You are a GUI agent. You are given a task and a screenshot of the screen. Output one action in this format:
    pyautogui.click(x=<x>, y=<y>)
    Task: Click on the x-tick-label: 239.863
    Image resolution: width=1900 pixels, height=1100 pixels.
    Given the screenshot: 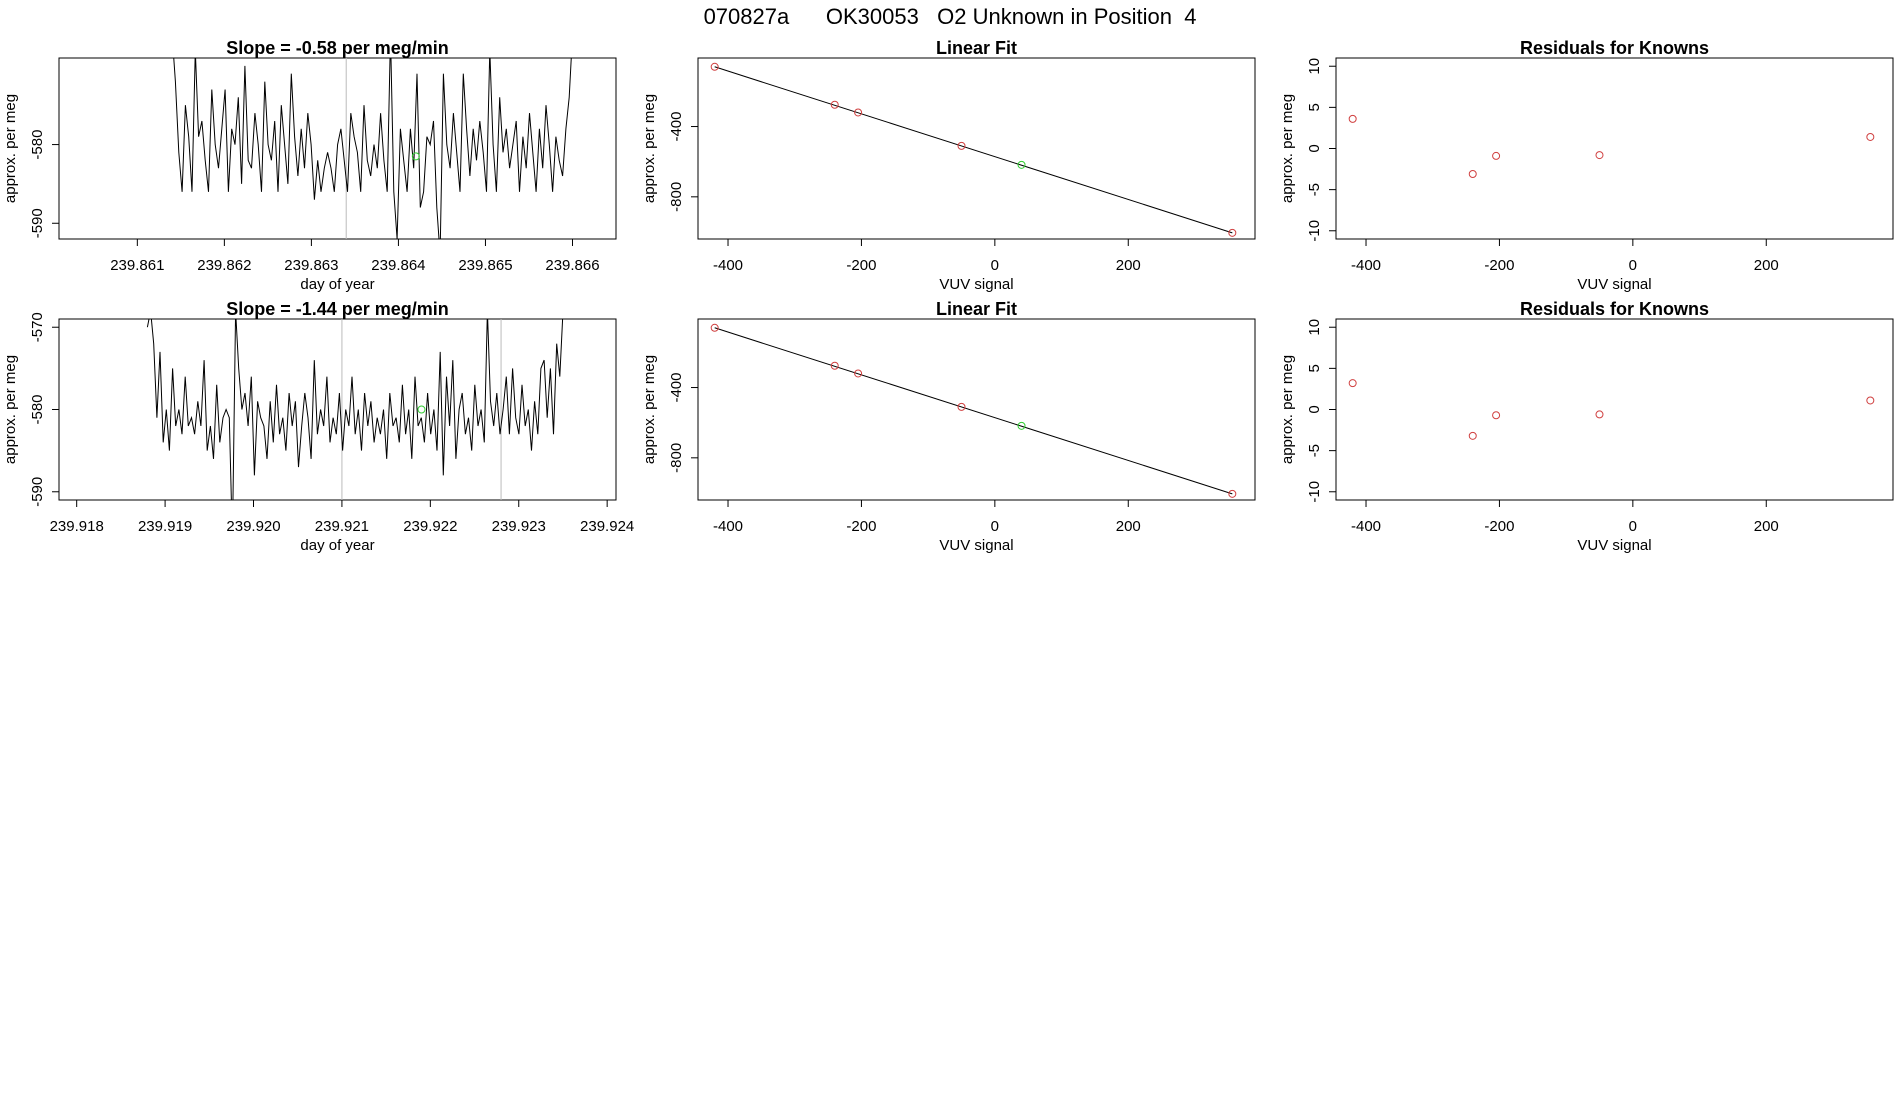 What is the action you would take?
    pyautogui.click(x=311, y=265)
    